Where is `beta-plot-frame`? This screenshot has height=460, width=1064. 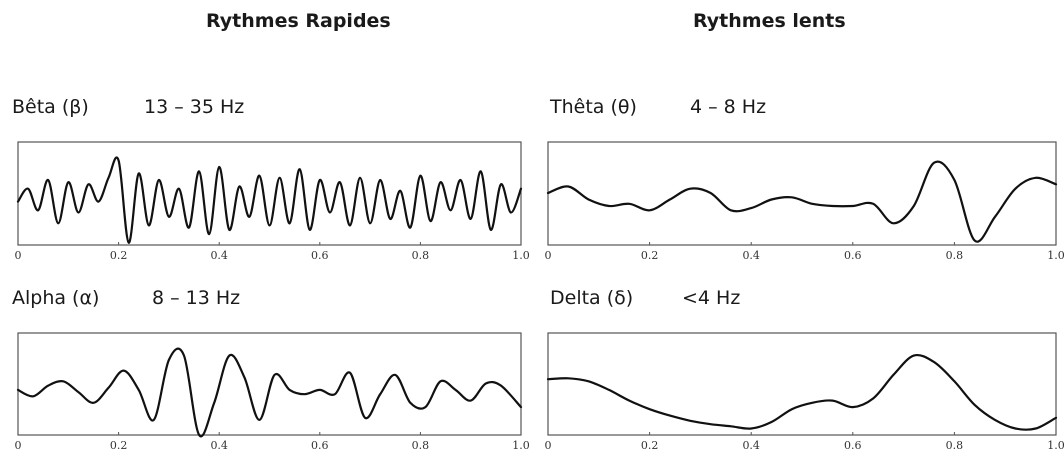
beta-plot-frame is located at coordinates (269, 193).